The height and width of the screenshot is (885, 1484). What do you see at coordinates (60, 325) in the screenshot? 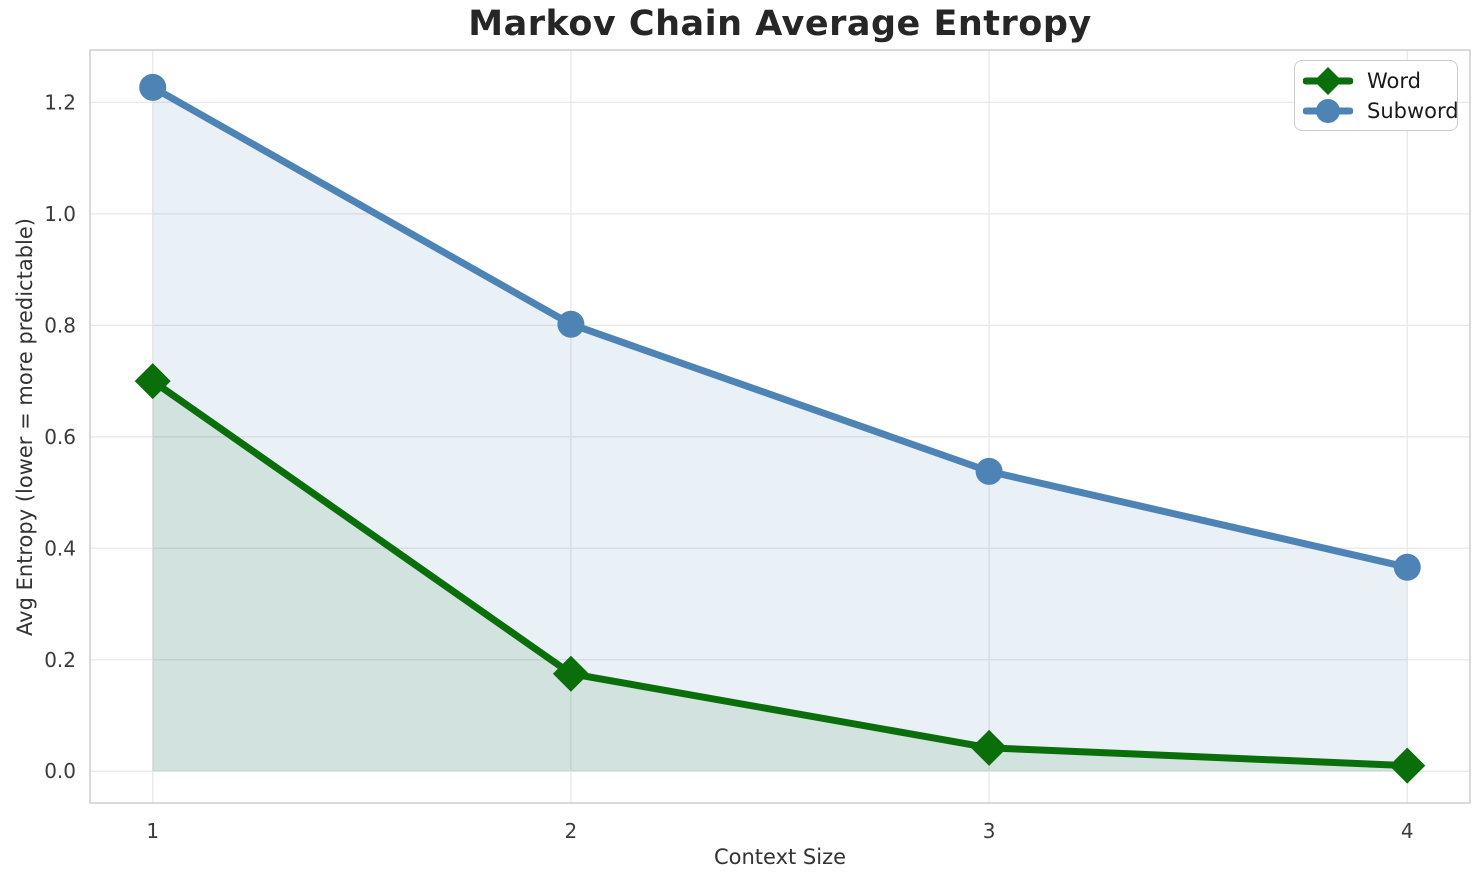
I see `y-tick-label: 0.8` at bounding box center [60, 325].